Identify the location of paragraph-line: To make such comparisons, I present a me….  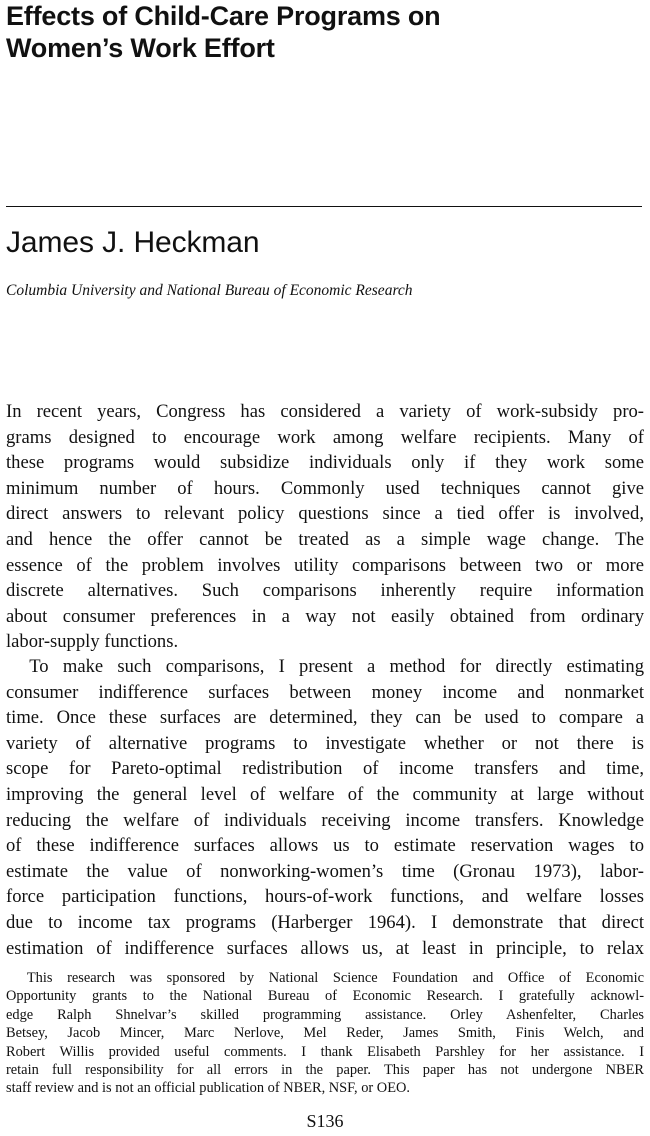
(336, 666).